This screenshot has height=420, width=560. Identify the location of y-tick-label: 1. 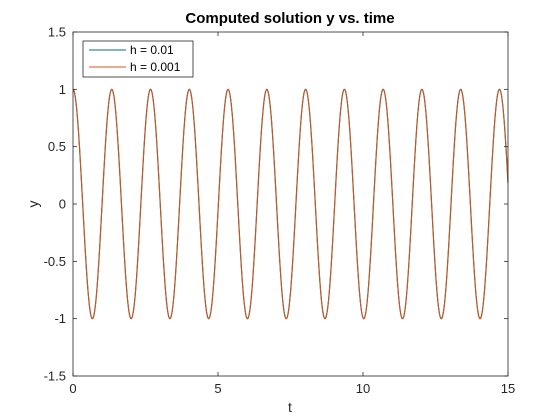
(62, 89).